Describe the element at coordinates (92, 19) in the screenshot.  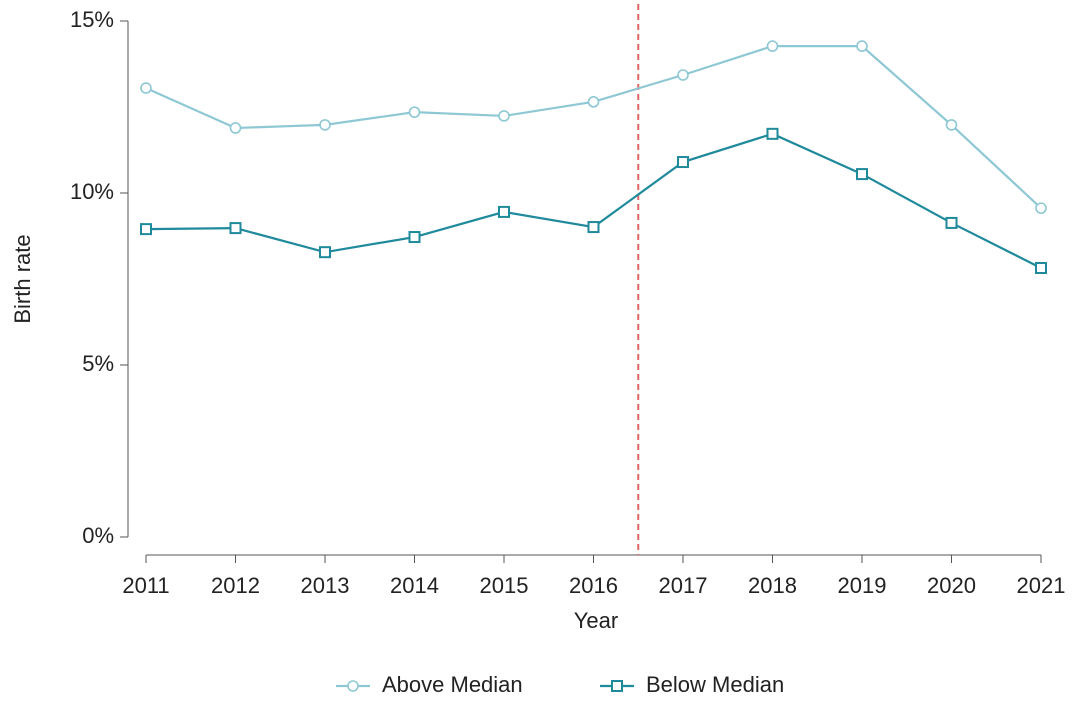
I see `y-tick-label: 15%` at that location.